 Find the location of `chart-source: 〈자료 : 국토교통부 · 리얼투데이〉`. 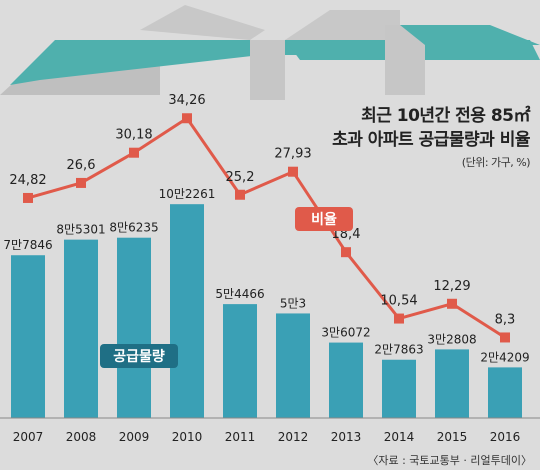

chart-source: 〈자료 : 국토교통부 · 리얼투데이〉 is located at coordinates (449, 460).